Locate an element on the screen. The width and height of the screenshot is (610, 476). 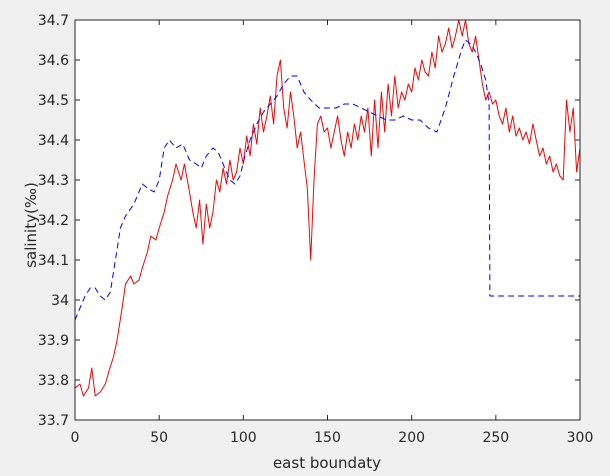
y-tick-label: 34.4 is located at coordinates (53, 141).